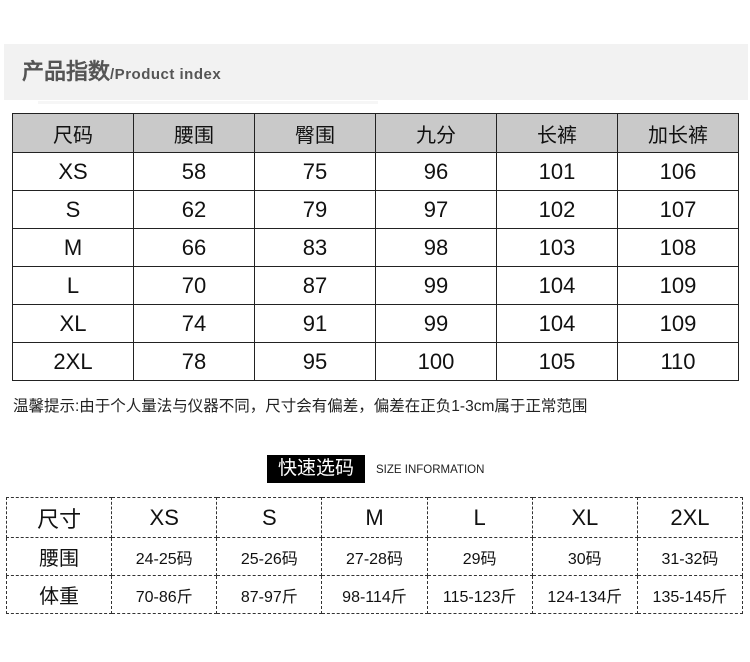  I want to click on table-cell: XS, so click(73, 171).